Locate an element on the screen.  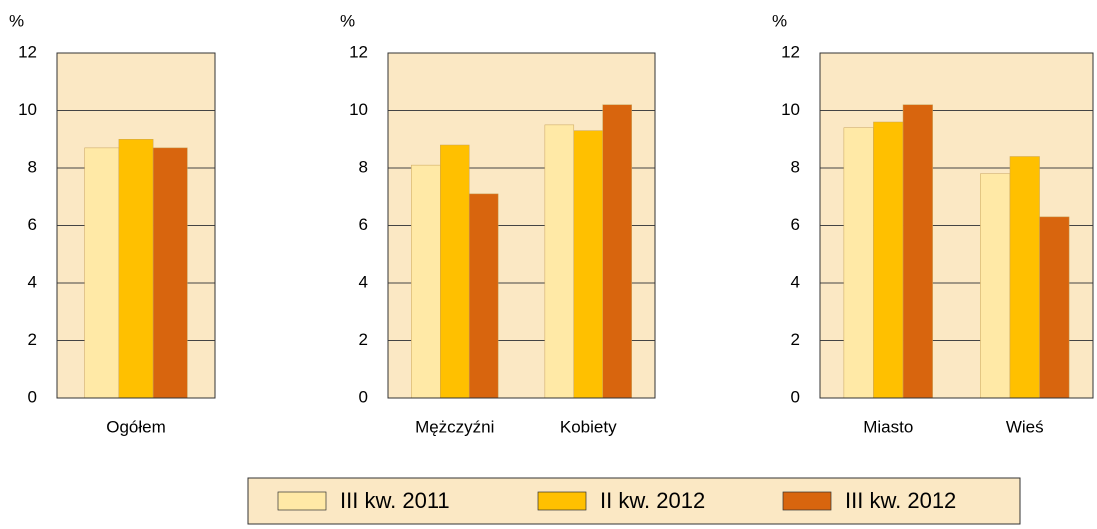
legend-box is located at coordinates (634, 501).